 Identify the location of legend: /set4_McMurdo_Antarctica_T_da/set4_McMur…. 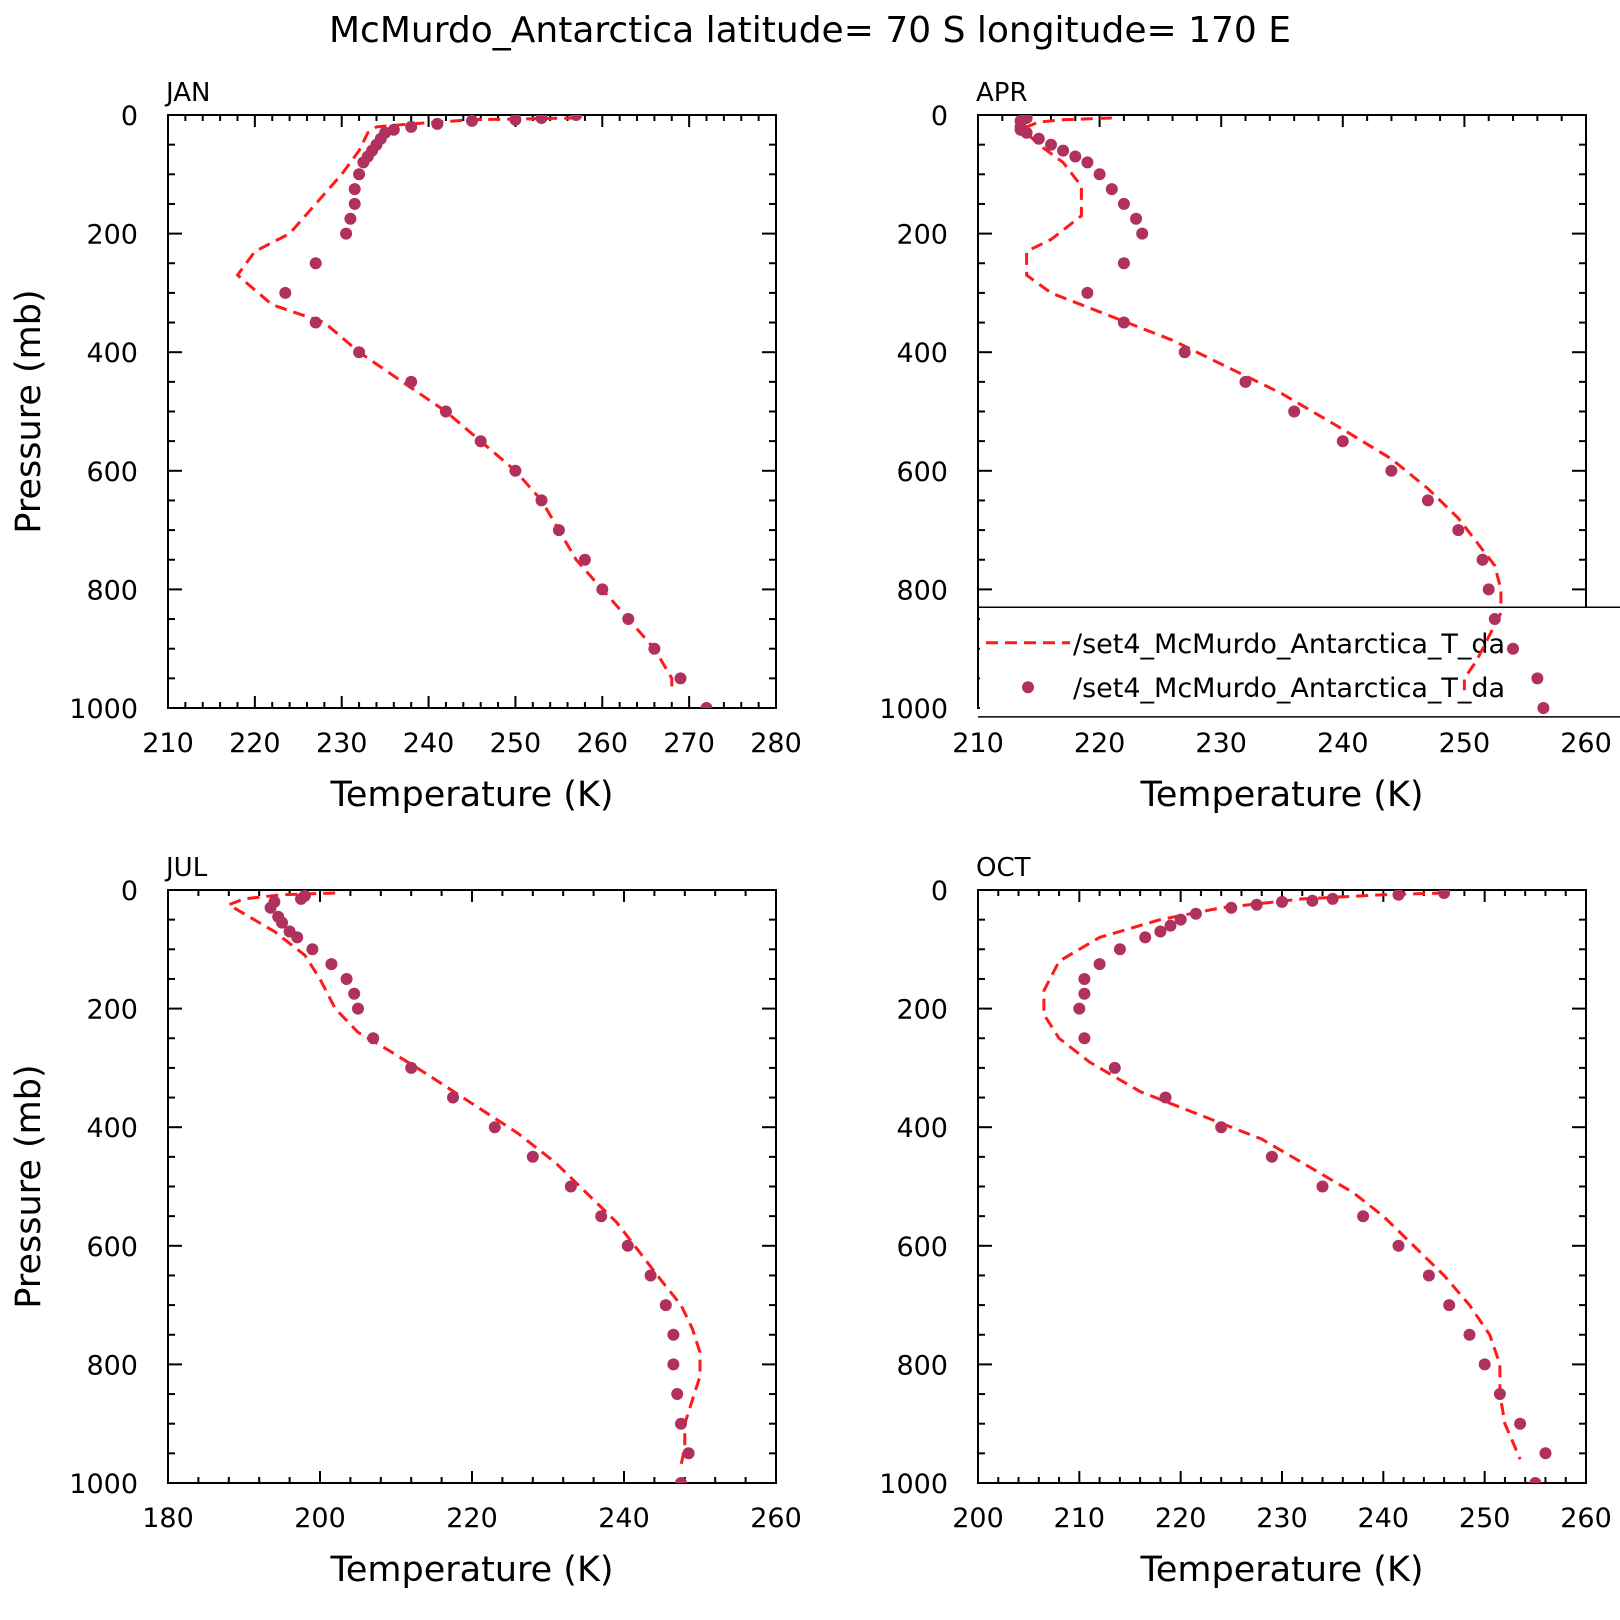
(1299, 662).